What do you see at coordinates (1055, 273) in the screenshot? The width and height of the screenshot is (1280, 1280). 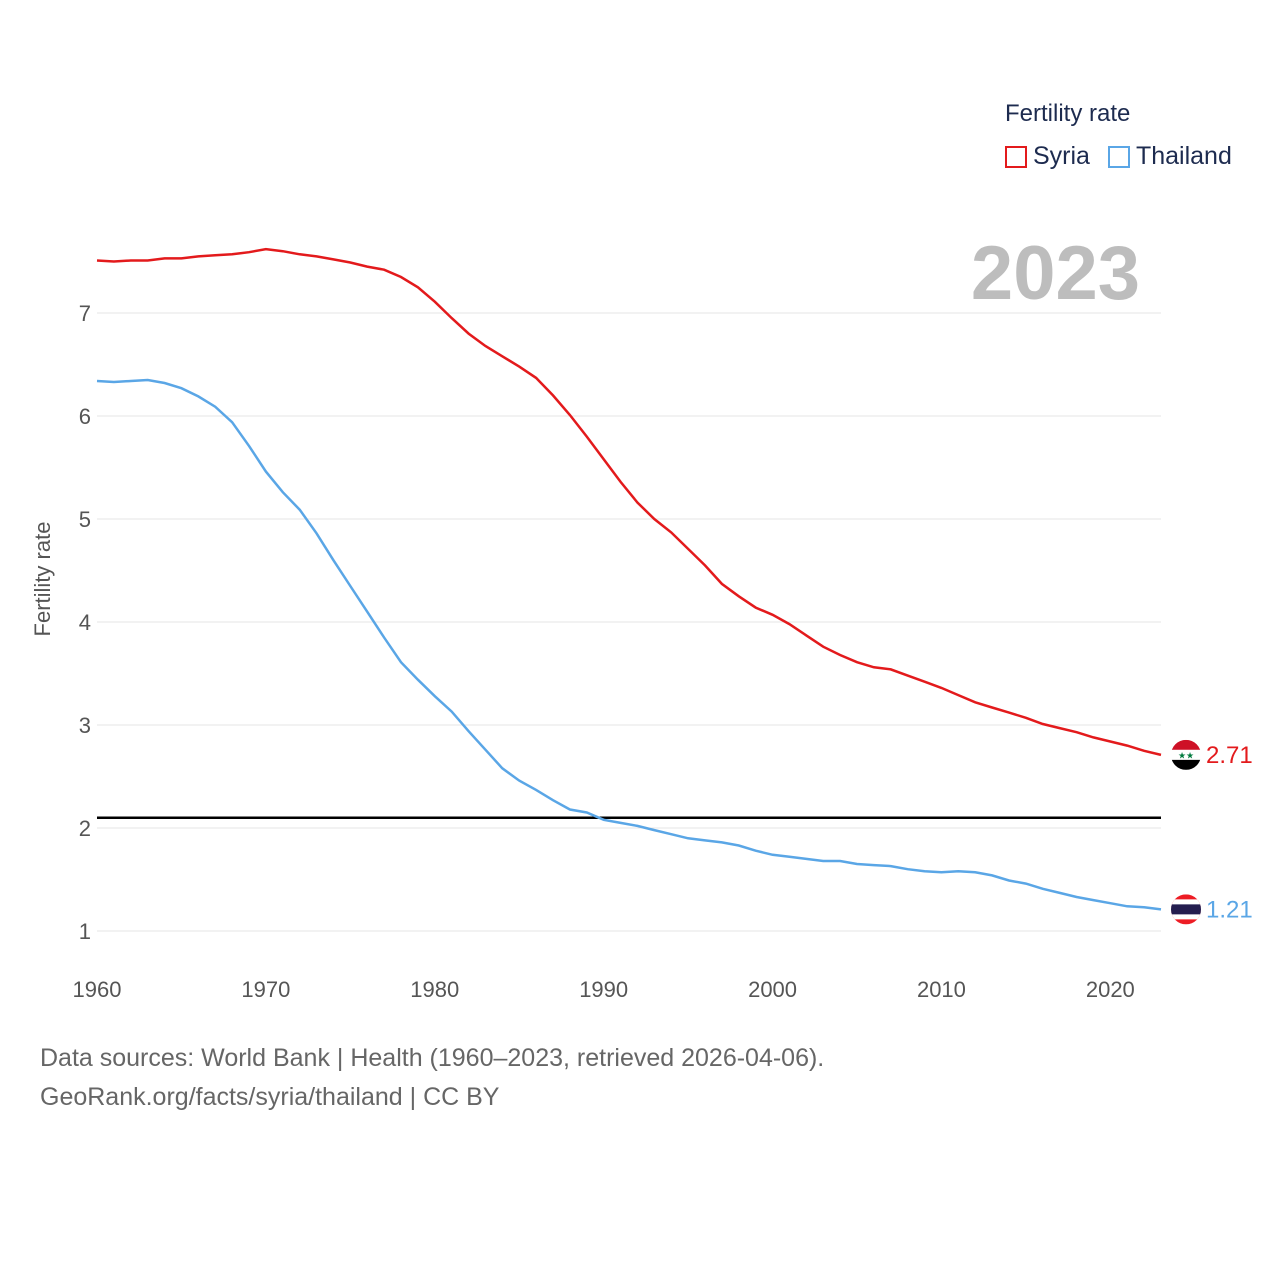 I see `year-label: 2023` at bounding box center [1055, 273].